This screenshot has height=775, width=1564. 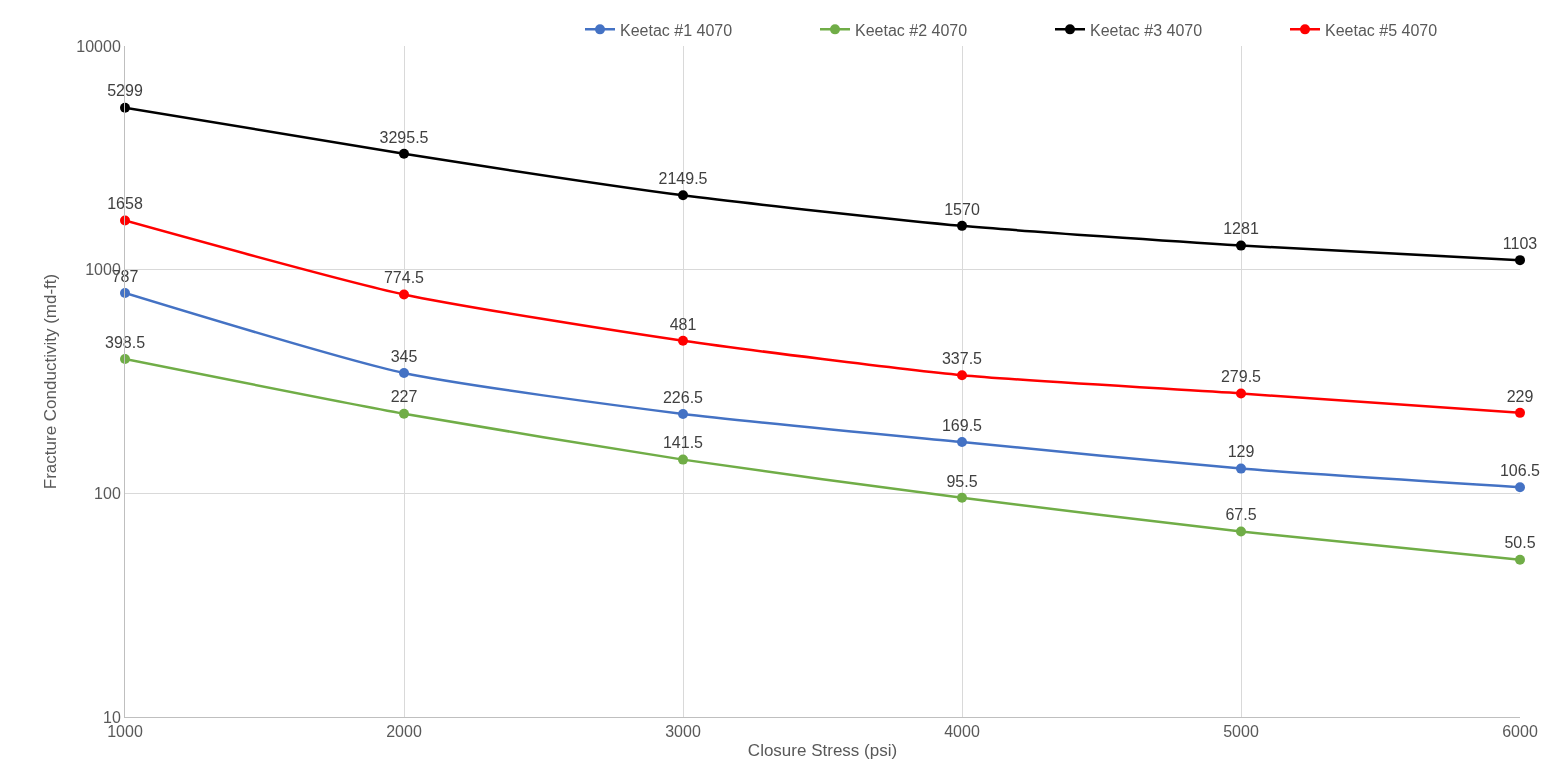 I want to click on data-label: 481, so click(x=683, y=324).